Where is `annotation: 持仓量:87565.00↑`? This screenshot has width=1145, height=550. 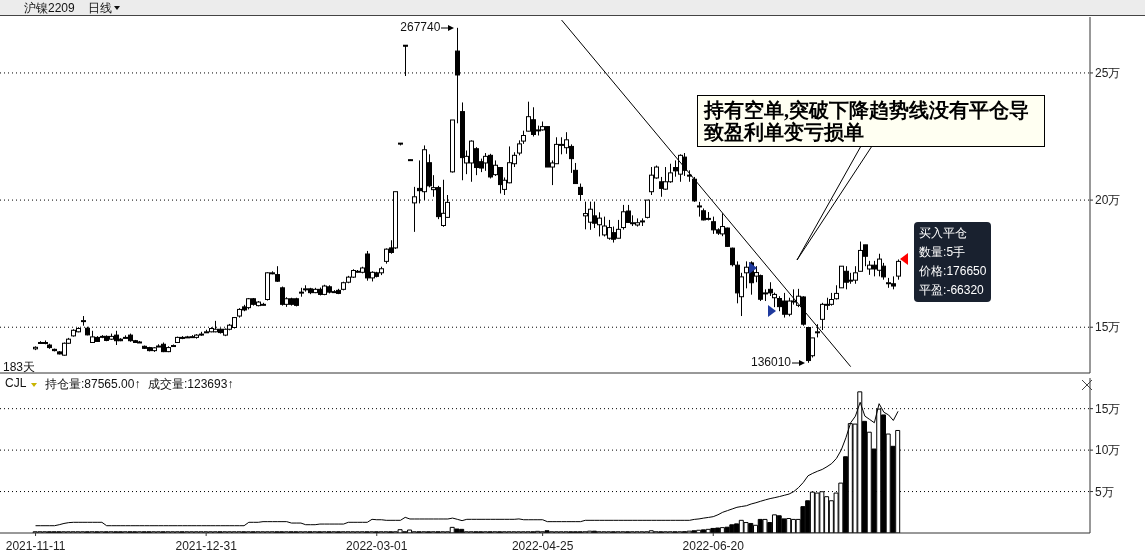 annotation: 持仓量:87565.00↑ is located at coordinates (93, 384).